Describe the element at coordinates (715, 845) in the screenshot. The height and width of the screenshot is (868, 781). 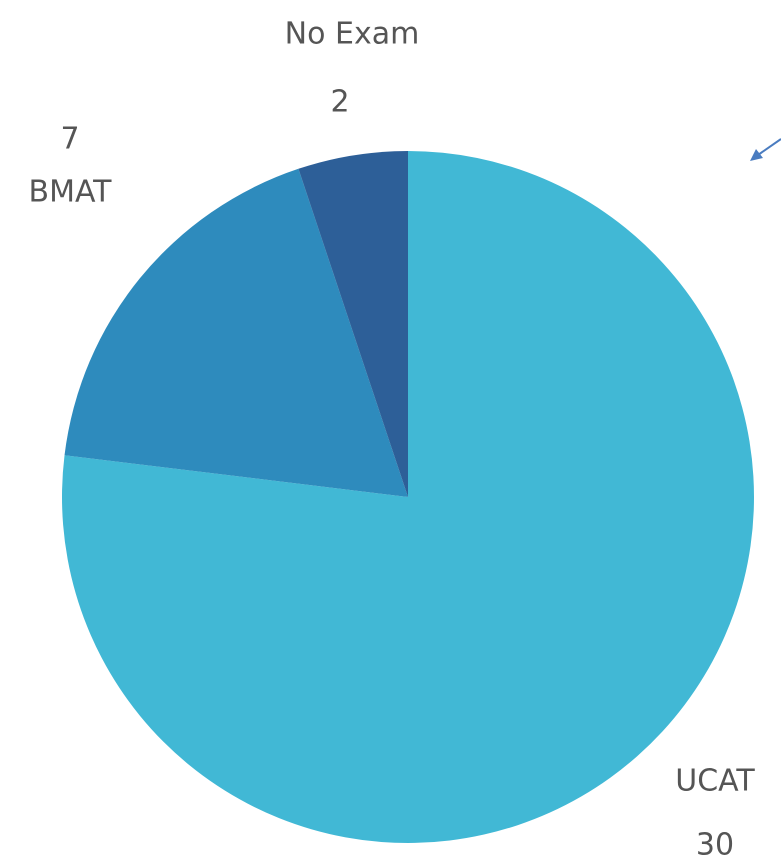
I see `slice-value: 30` at that location.